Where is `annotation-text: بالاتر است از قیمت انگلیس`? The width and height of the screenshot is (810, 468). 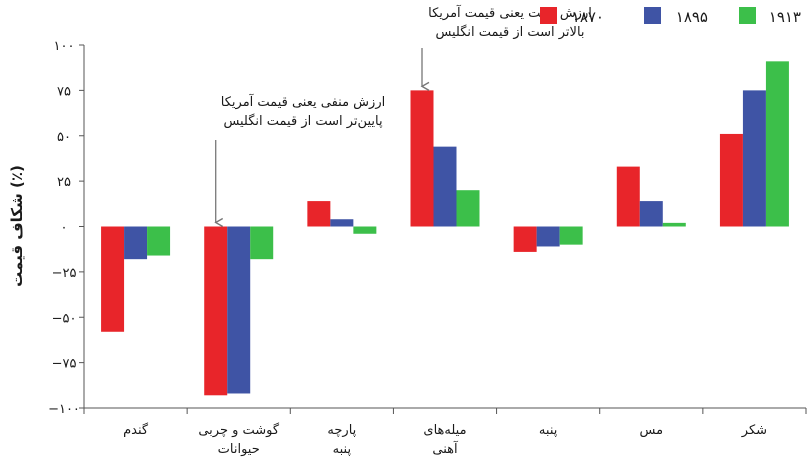
annotation-text: بالاتر است از قیمت انگلیس is located at coordinates (509, 32).